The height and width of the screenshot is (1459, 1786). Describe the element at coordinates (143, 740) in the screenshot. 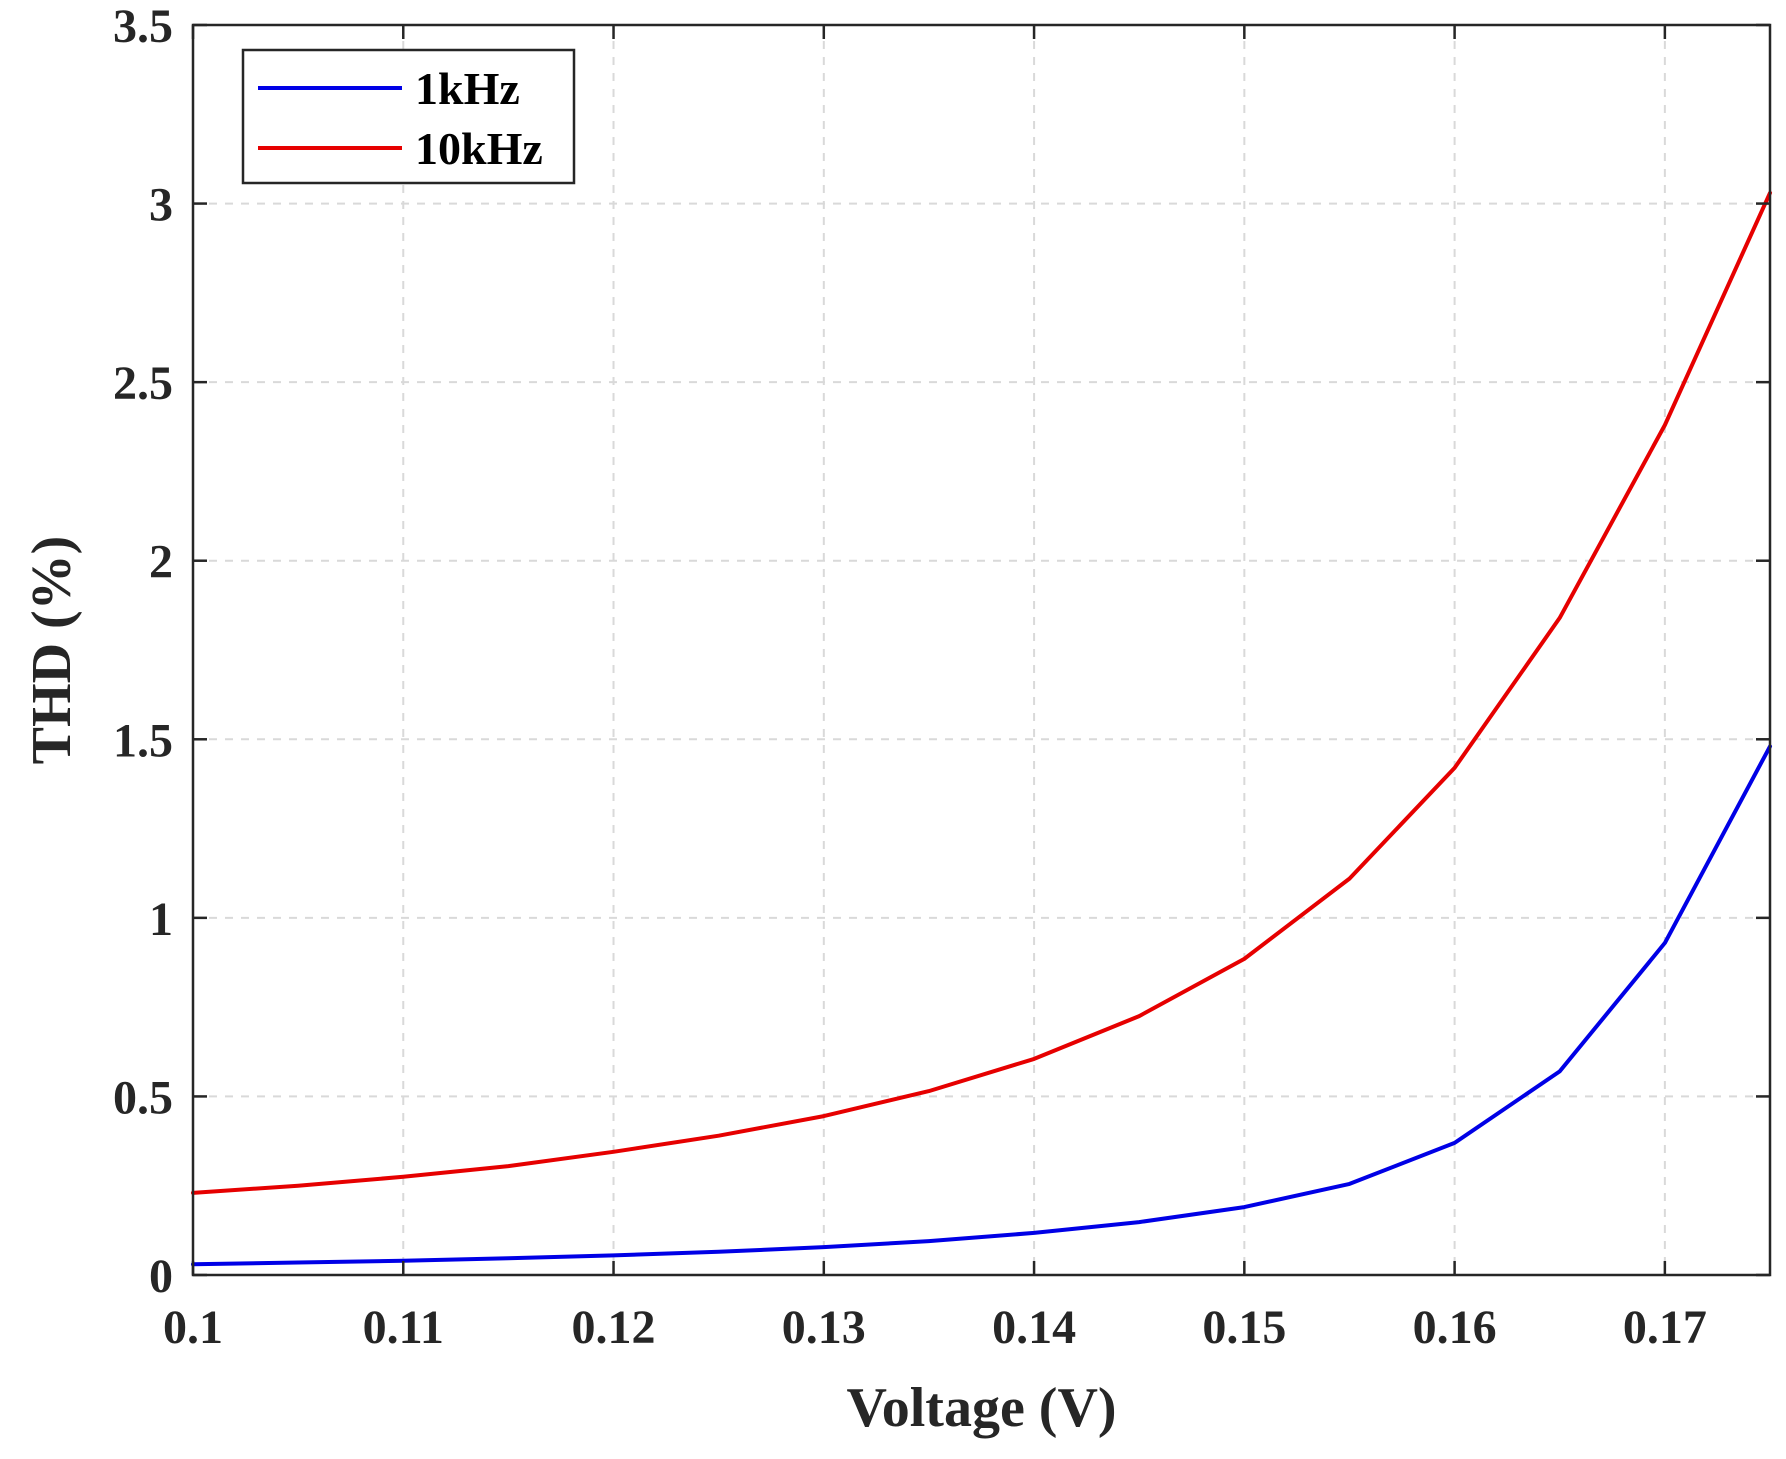

I see `y-tick-label: 1.5` at that location.